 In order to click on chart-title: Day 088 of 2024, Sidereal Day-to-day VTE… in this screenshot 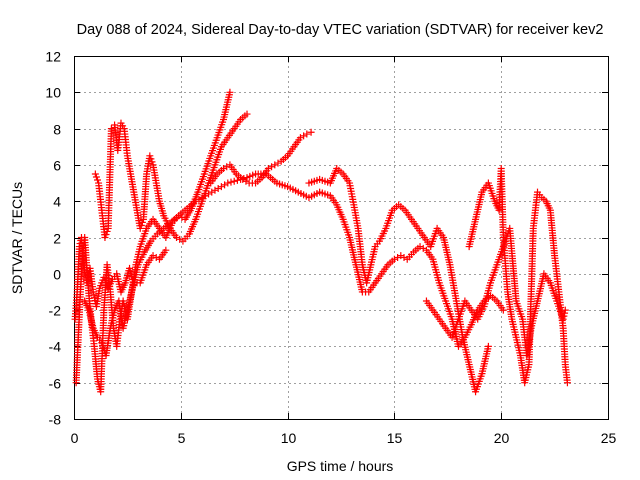, I will do `click(340, 30)`.